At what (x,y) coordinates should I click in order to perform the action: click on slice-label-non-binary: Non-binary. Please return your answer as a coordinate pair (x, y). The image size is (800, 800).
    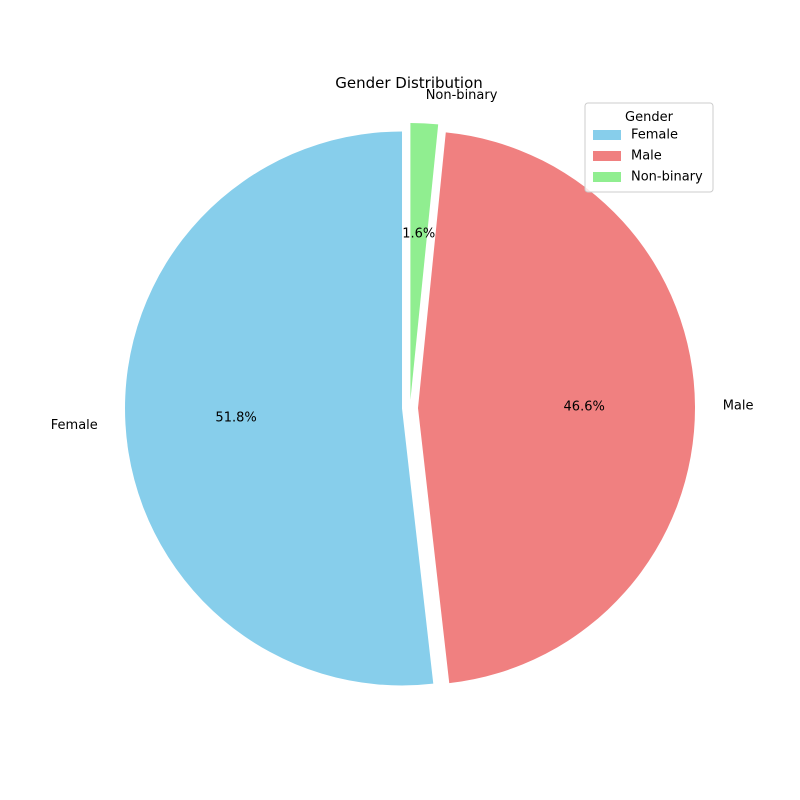
    Looking at the image, I should click on (462, 95).